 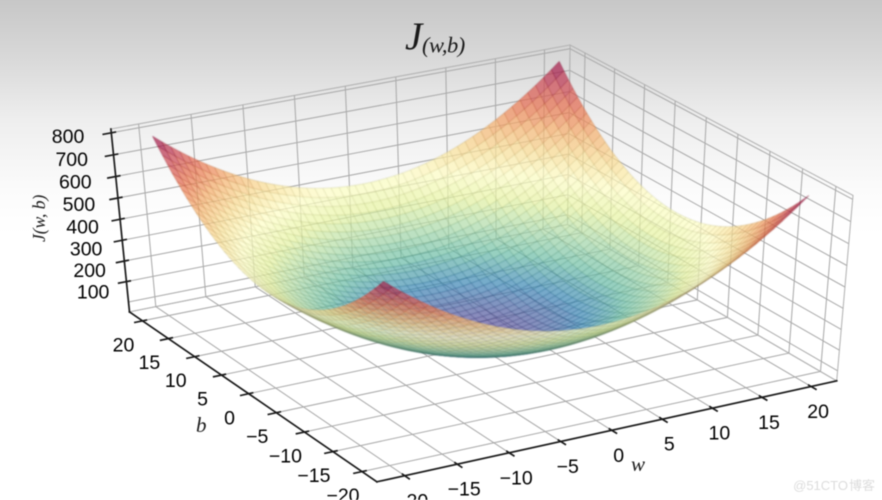 I want to click on svg-text: (w,b), so click(x=443, y=45).